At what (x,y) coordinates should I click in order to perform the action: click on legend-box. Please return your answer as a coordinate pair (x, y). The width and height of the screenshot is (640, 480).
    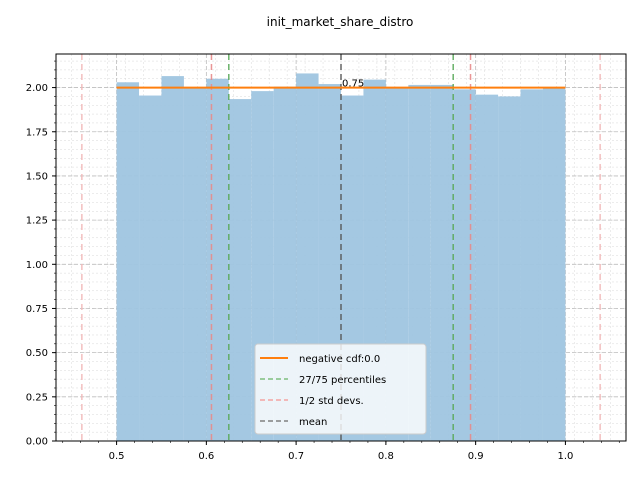
    Looking at the image, I should click on (340, 389).